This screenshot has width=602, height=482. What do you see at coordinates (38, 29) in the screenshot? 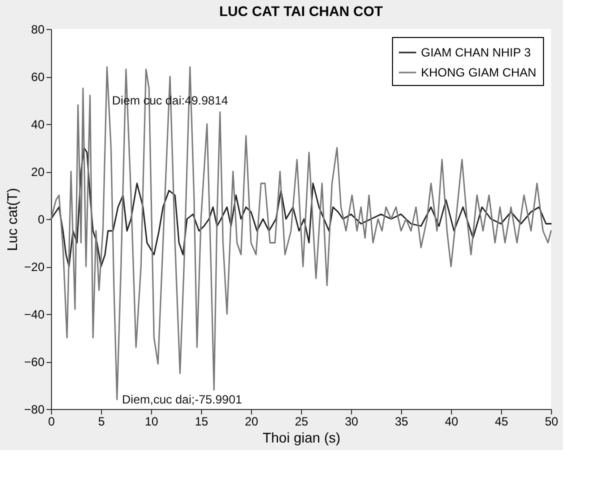
I see `y-tick-label: 80` at bounding box center [38, 29].